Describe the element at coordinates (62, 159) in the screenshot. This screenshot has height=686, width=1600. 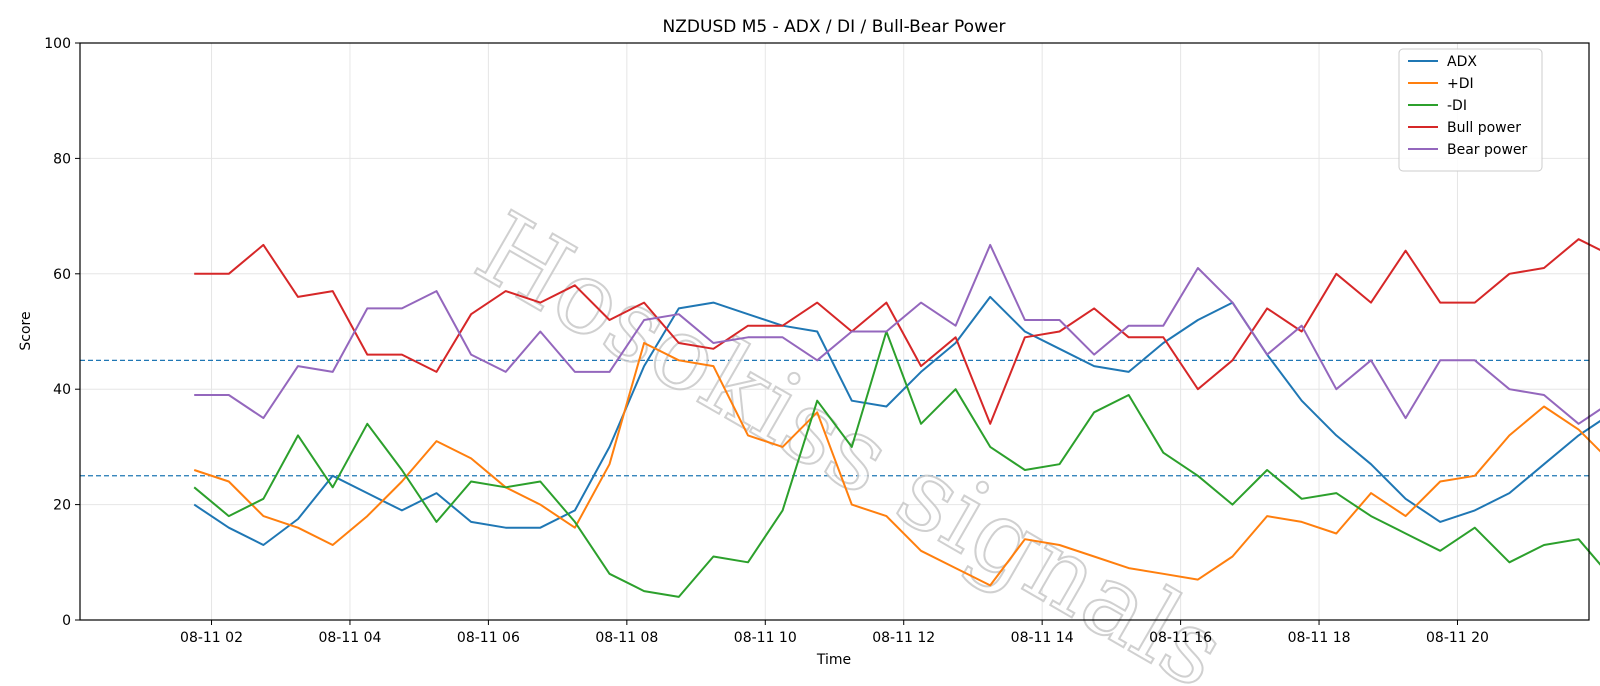
I see `y-tick-label: 80` at that location.